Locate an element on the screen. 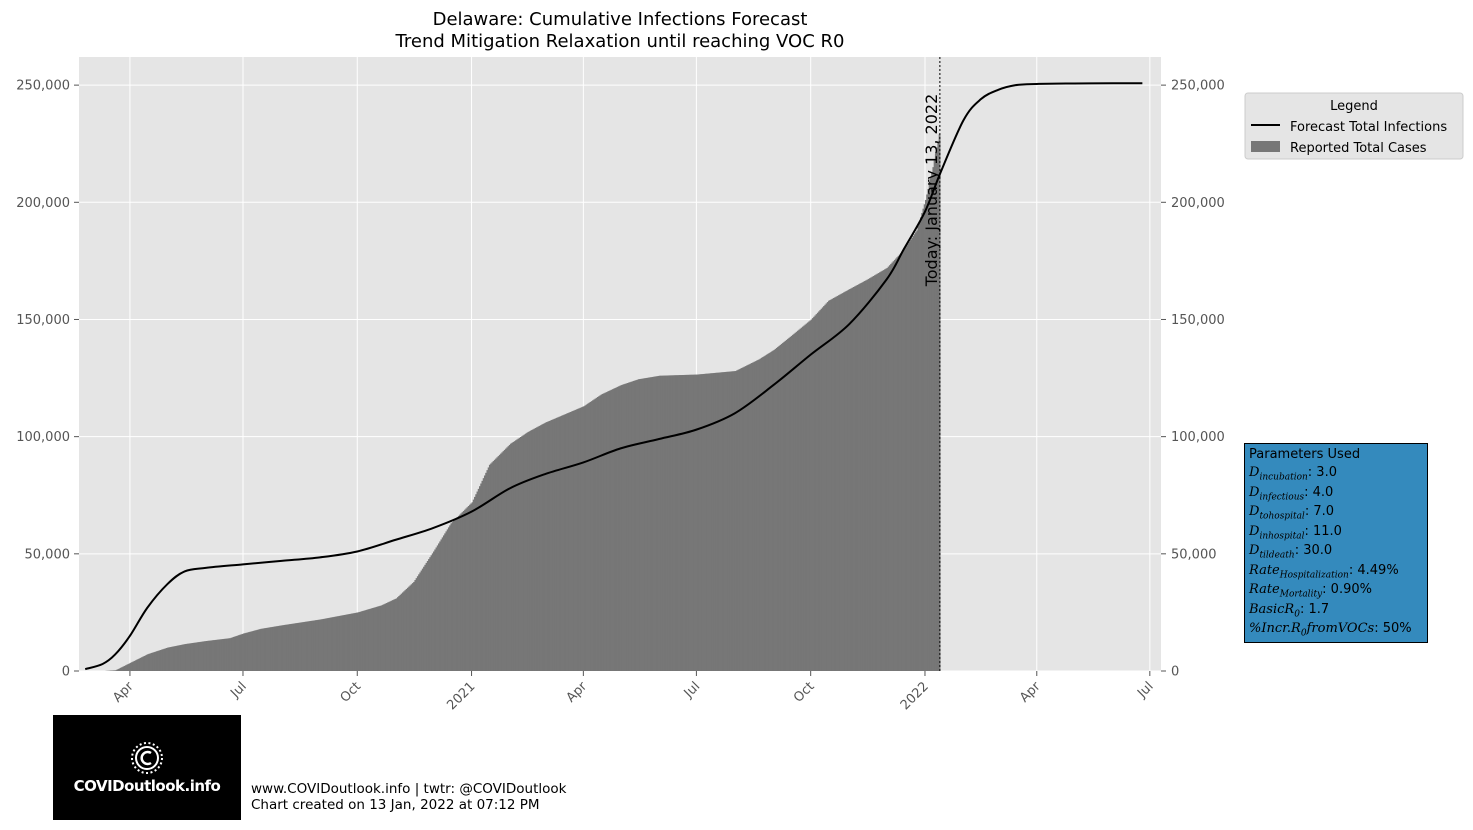 Image resolution: width=1473 pixels, height=830 pixels. param-rate-hospitalization: RateHospitalization: 4.49% is located at coordinates (1324, 571).